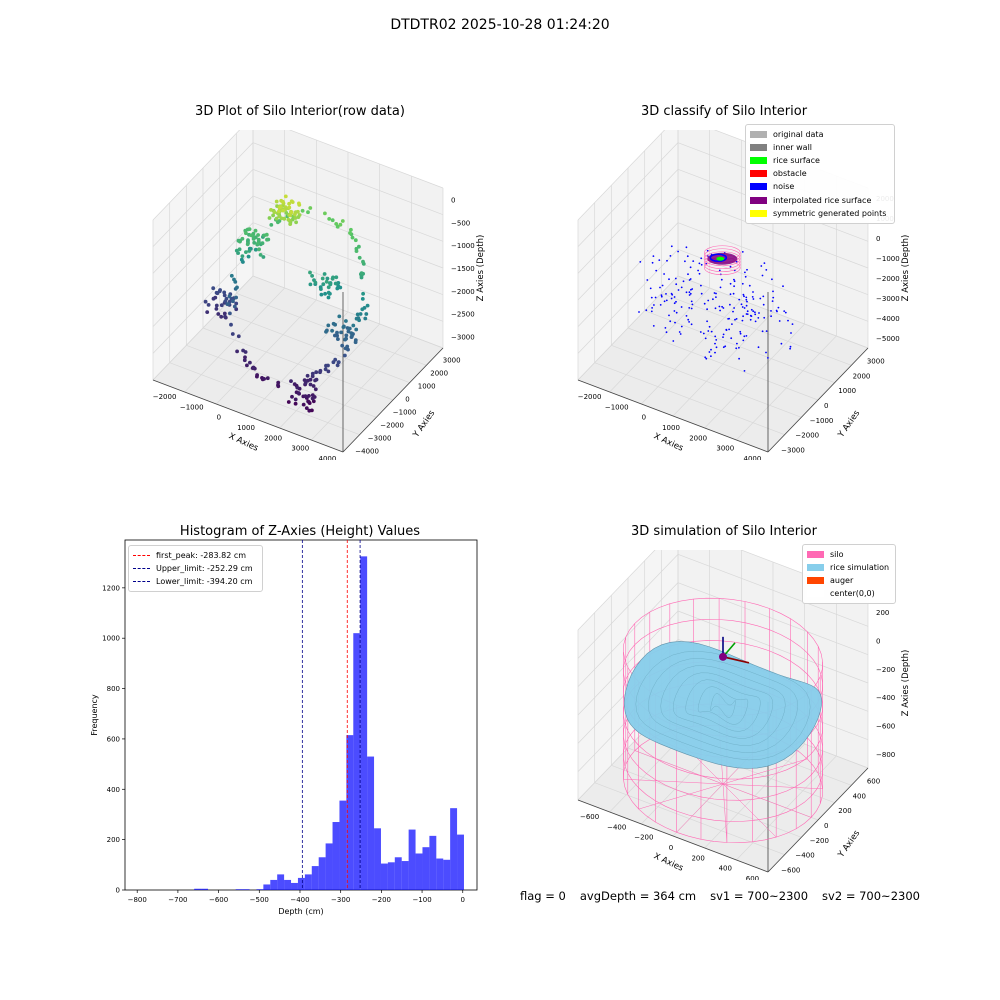 The height and width of the screenshot is (1000, 1000). Describe the element at coordinates (720, 258) in the screenshot. I see `rice-surface` at that location.